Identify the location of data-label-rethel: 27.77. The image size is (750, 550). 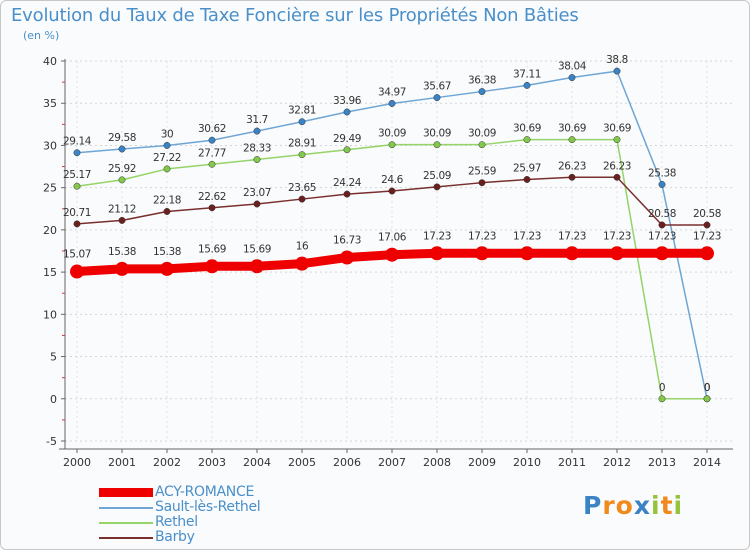
(212, 153).